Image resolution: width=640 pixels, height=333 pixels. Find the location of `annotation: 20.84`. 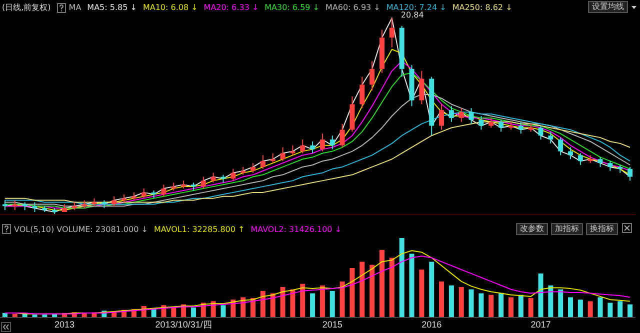

annotation: 20.84 is located at coordinates (412, 15).